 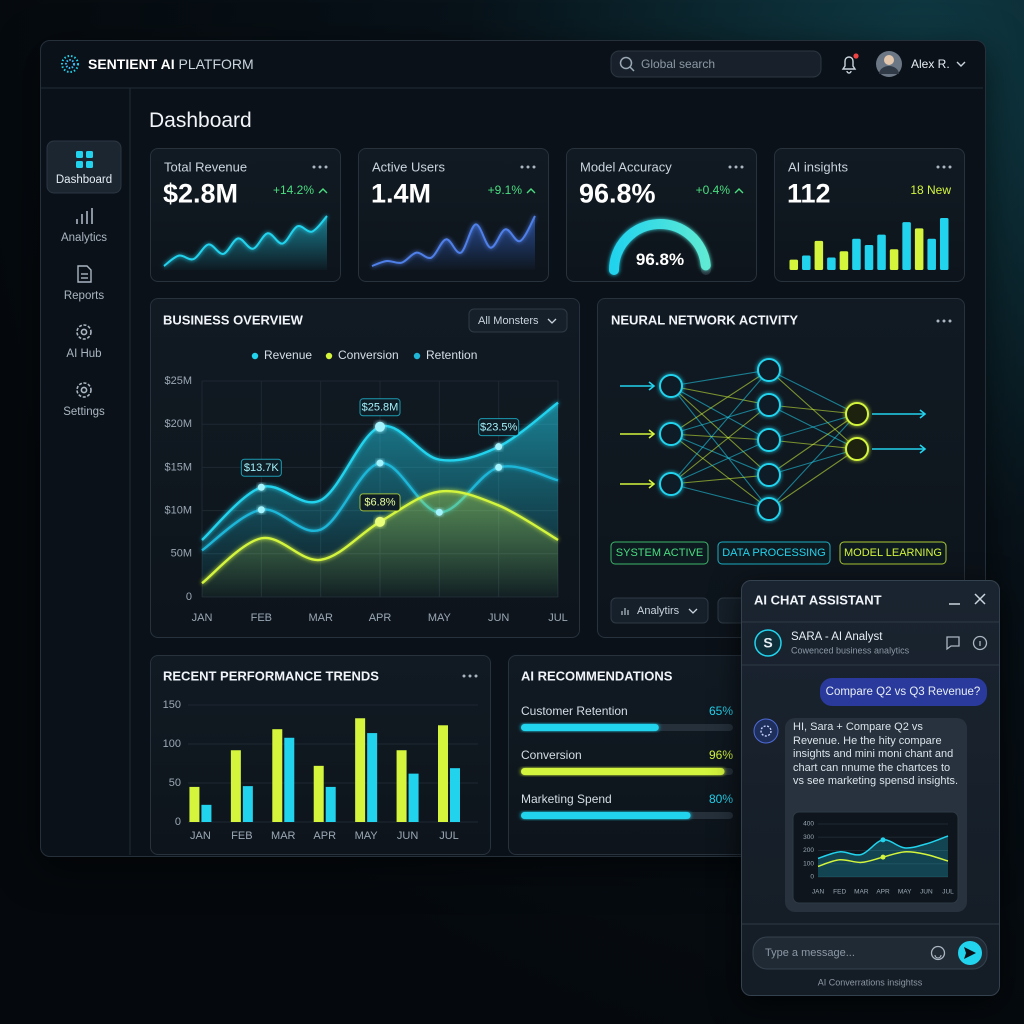 I want to click on page-title: Dashboard, so click(x=200, y=120).